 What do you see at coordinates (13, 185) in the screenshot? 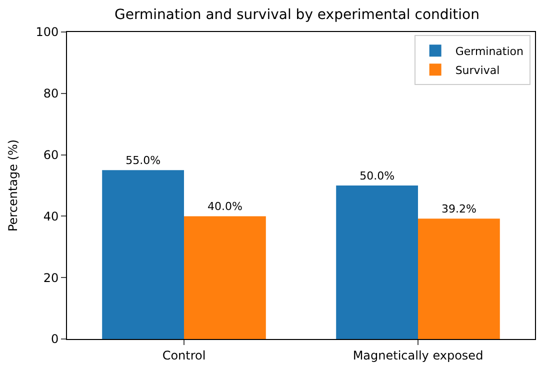
I see `y-axis-title: Percentage (%)` at bounding box center [13, 185].